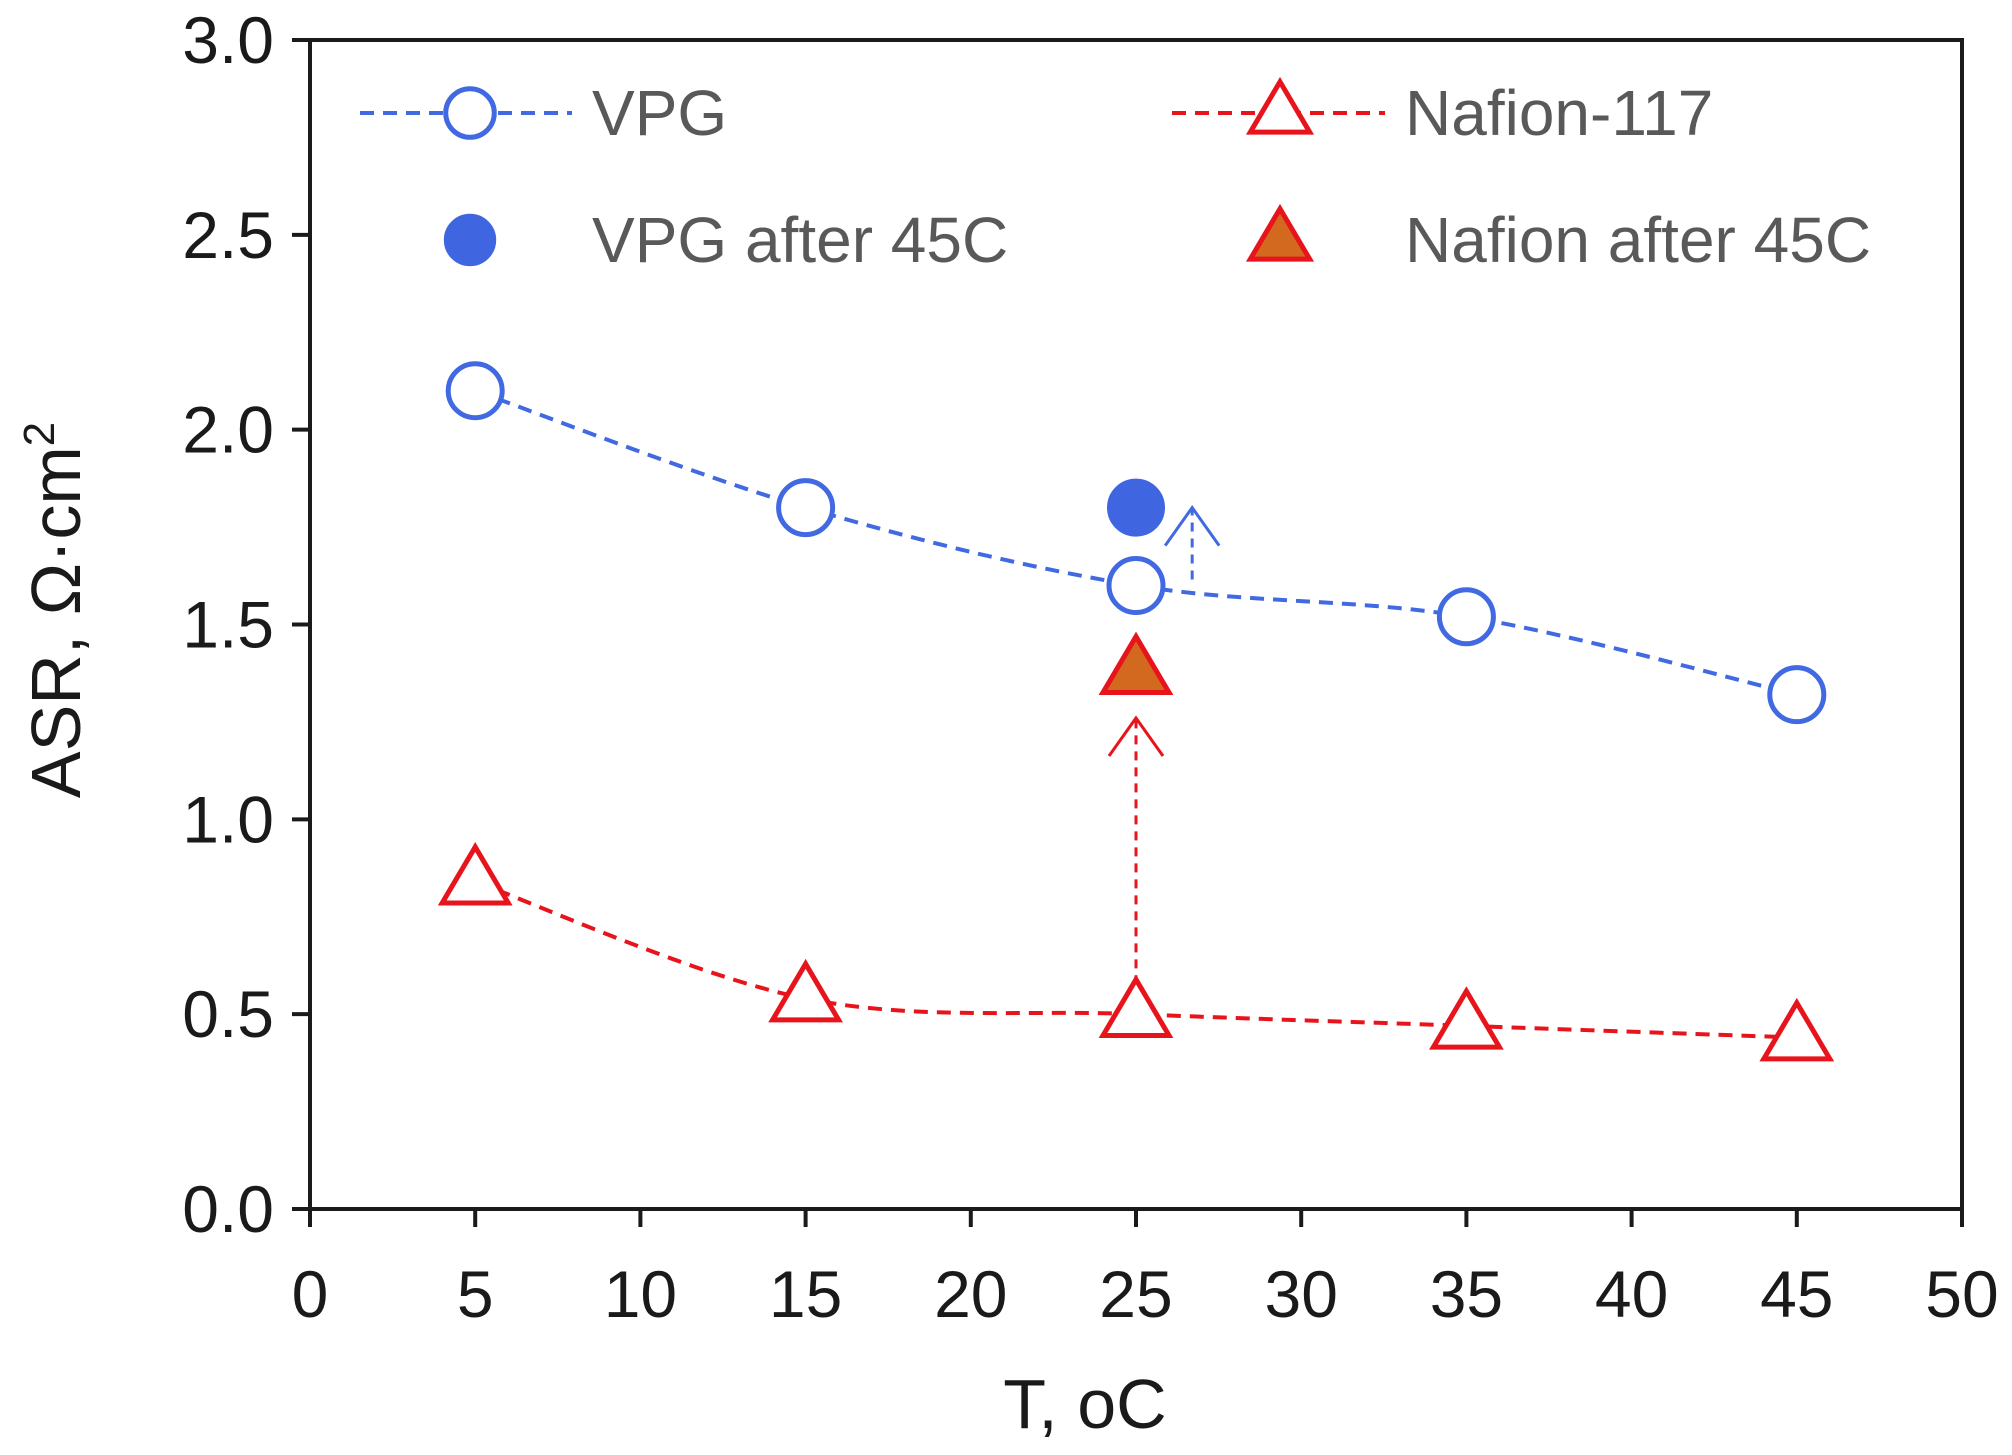 Image resolution: width=2012 pixels, height=1455 pixels. What do you see at coordinates (228, 1014) in the screenshot?
I see `y-tick-label: 0.5` at bounding box center [228, 1014].